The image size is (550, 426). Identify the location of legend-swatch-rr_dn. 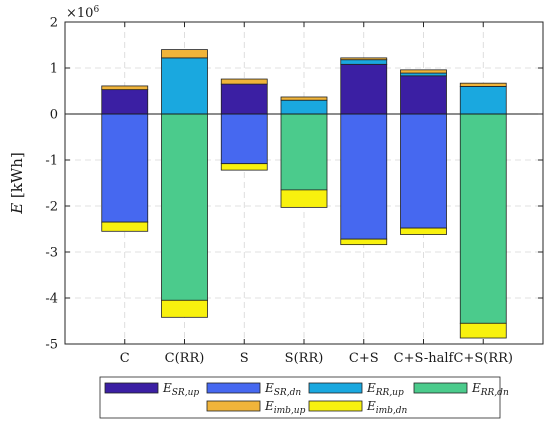
(440, 388).